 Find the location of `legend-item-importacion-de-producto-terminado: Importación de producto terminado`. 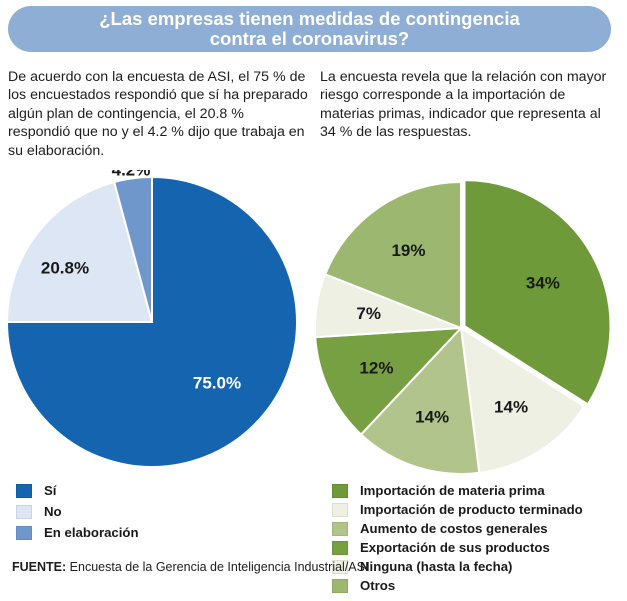

legend-item-importacion-de-producto-terminado: Importación de producto terminado is located at coordinates (457, 509).